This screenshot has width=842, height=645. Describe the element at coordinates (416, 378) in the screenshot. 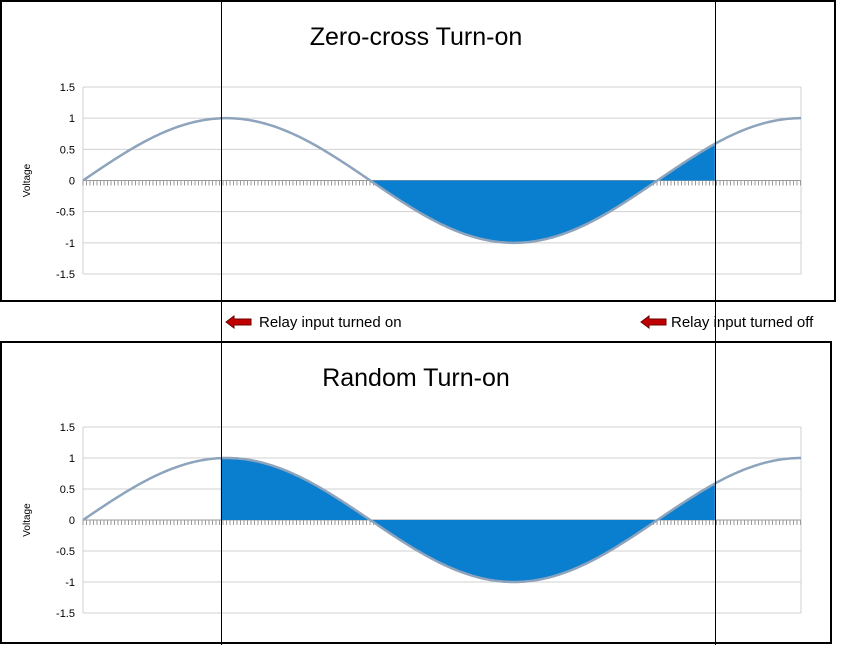

I see `chart-title: Random Turn-on` at that location.